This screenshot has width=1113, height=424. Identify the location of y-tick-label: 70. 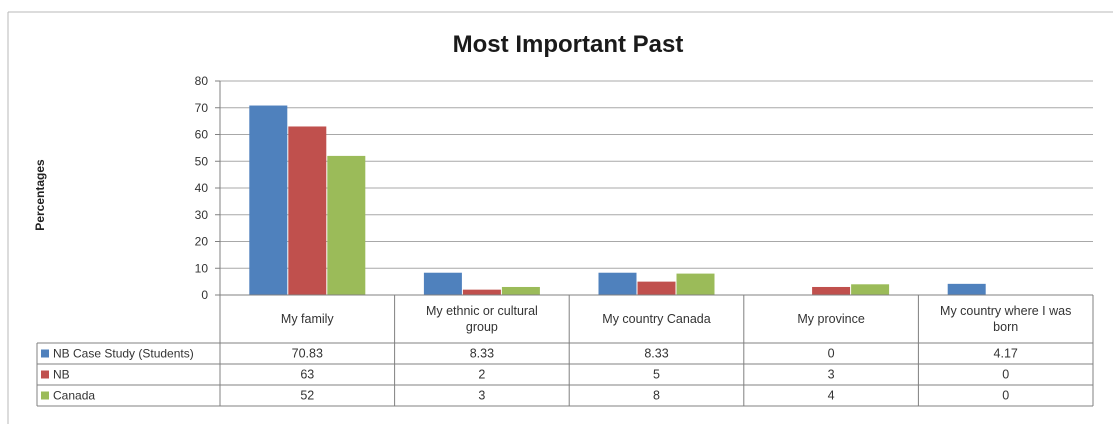
(202, 108).